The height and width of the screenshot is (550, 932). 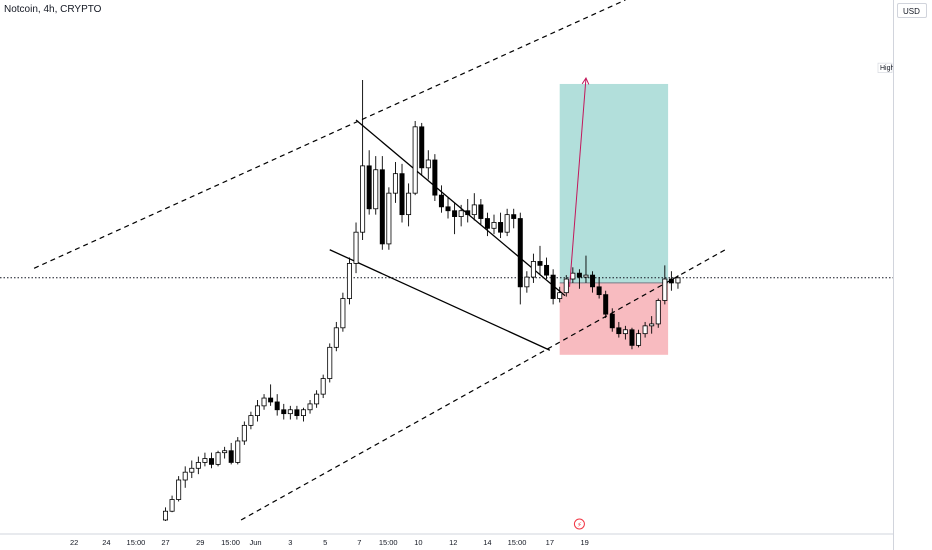 I want to click on x-tick-label: 12, so click(x=453, y=542).